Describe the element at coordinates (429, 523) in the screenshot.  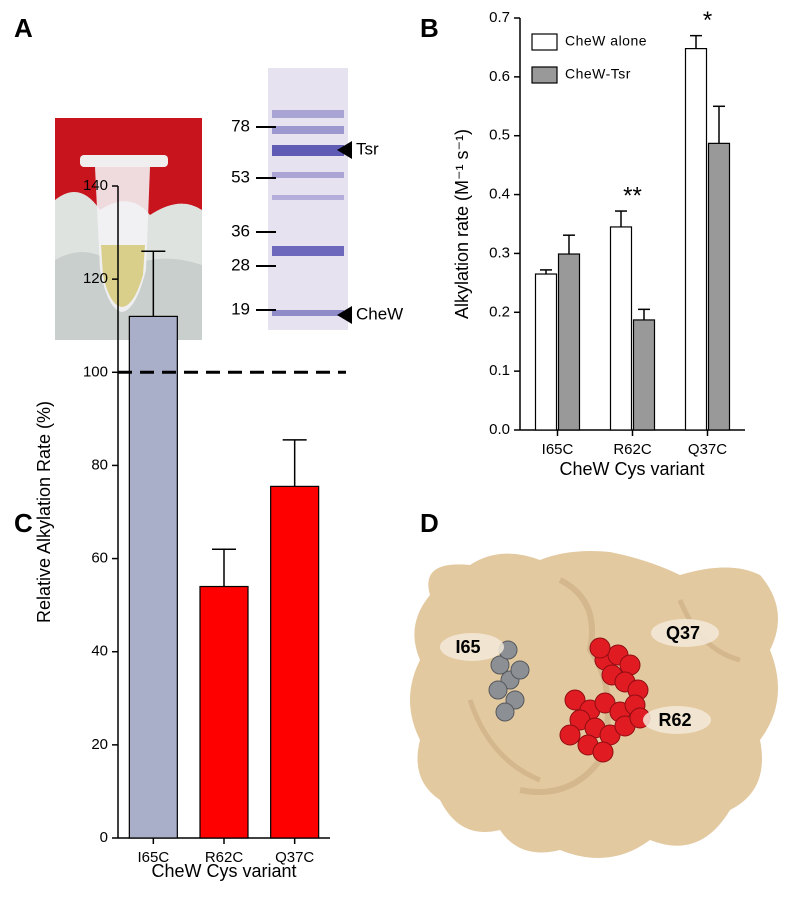
I see `panel-label: D` at that location.